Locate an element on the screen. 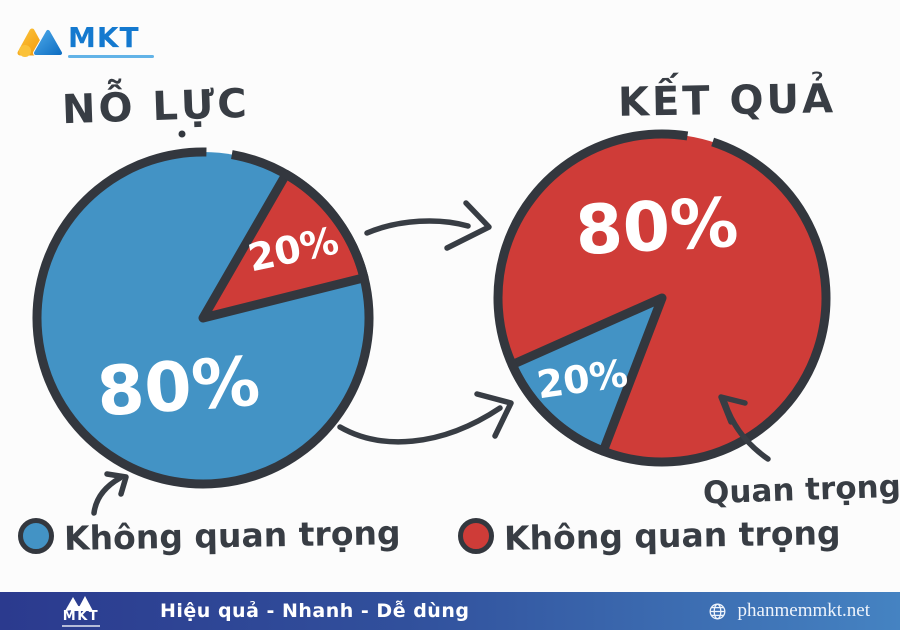 The width and height of the screenshot is (900, 630). footer-website: phanmemmkt.net is located at coordinates (803, 610).